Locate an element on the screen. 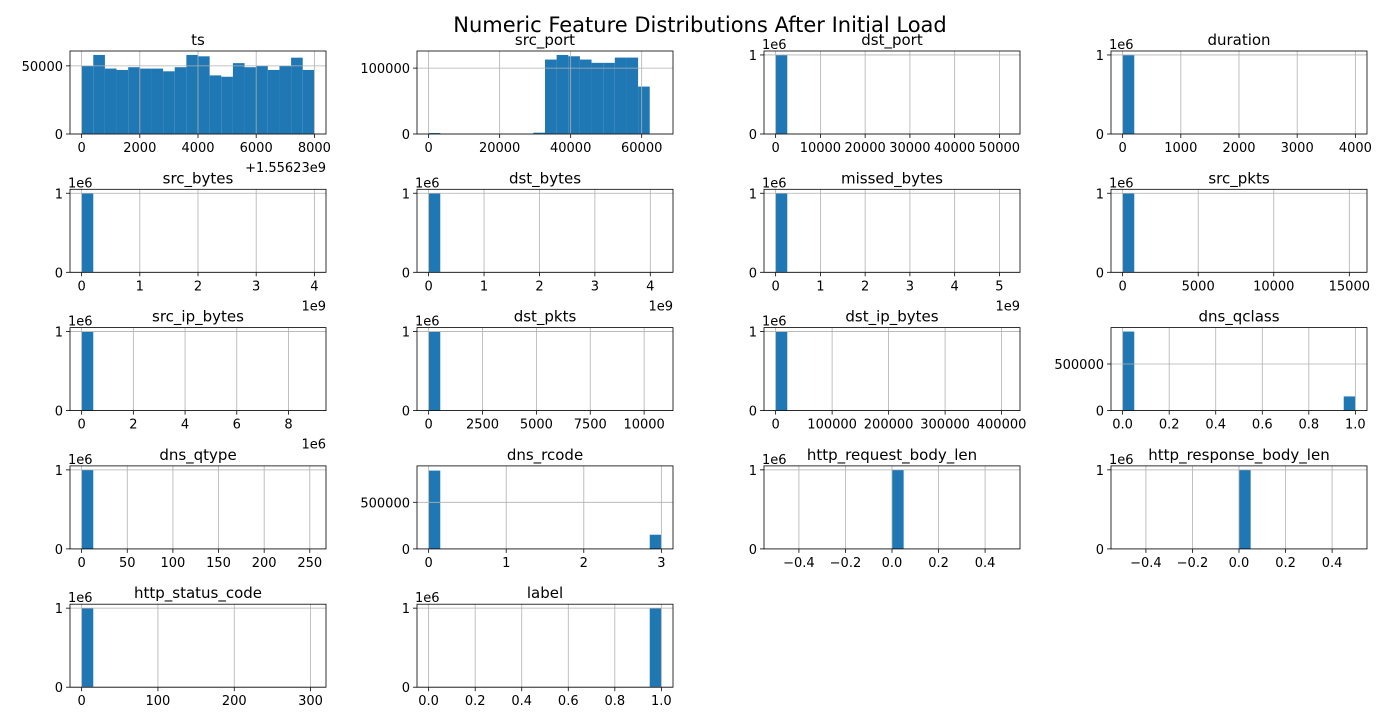 The height and width of the screenshot is (713, 1400). x-tick-label: 15000 is located at coordinates (1349, 286).